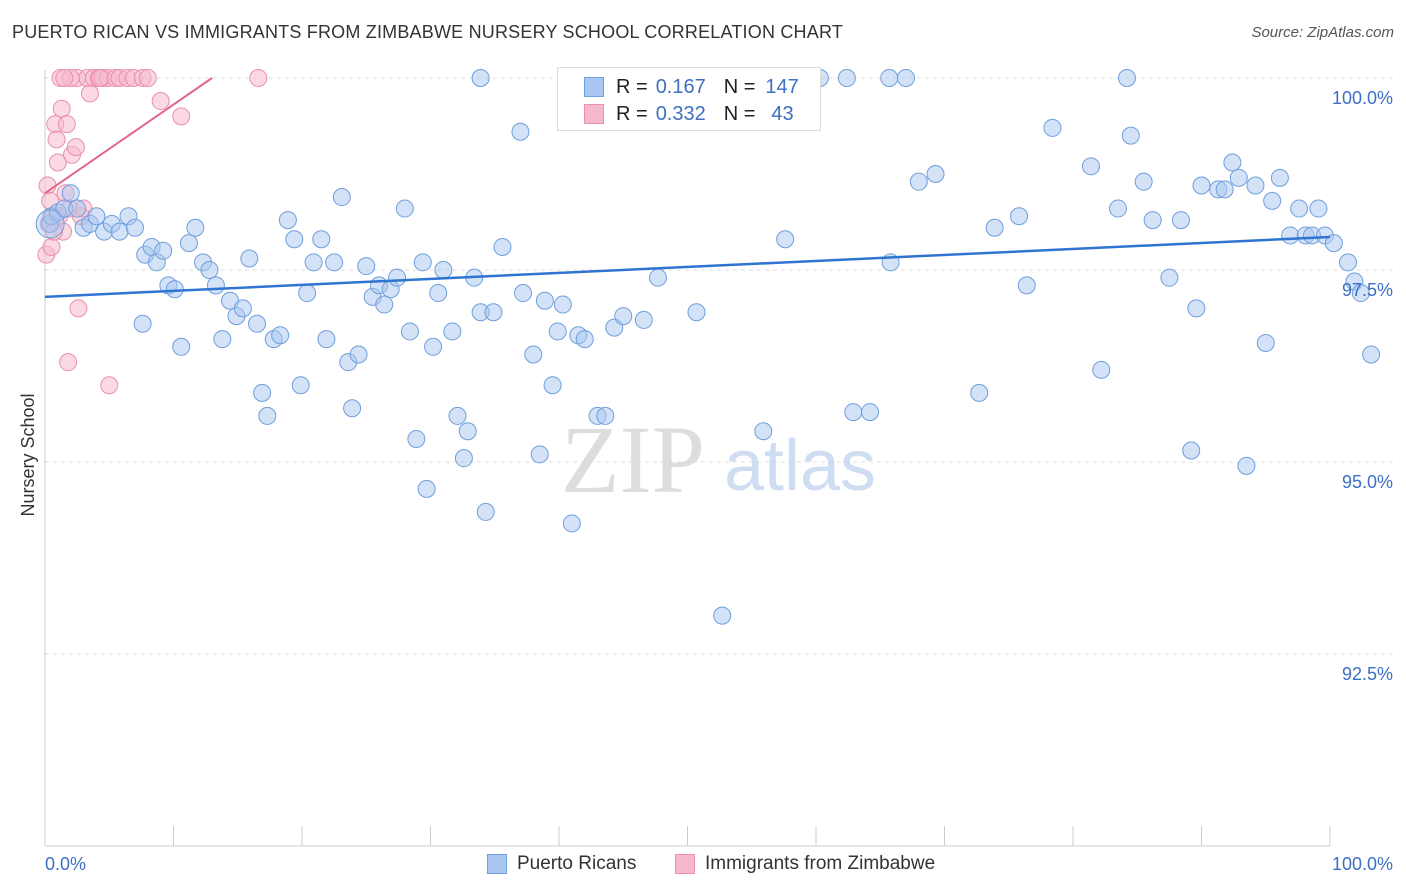  Describe the element at coordinates (50, 224) in the screenshot. I see `data-point-puerto-rican-cluster` at that location.